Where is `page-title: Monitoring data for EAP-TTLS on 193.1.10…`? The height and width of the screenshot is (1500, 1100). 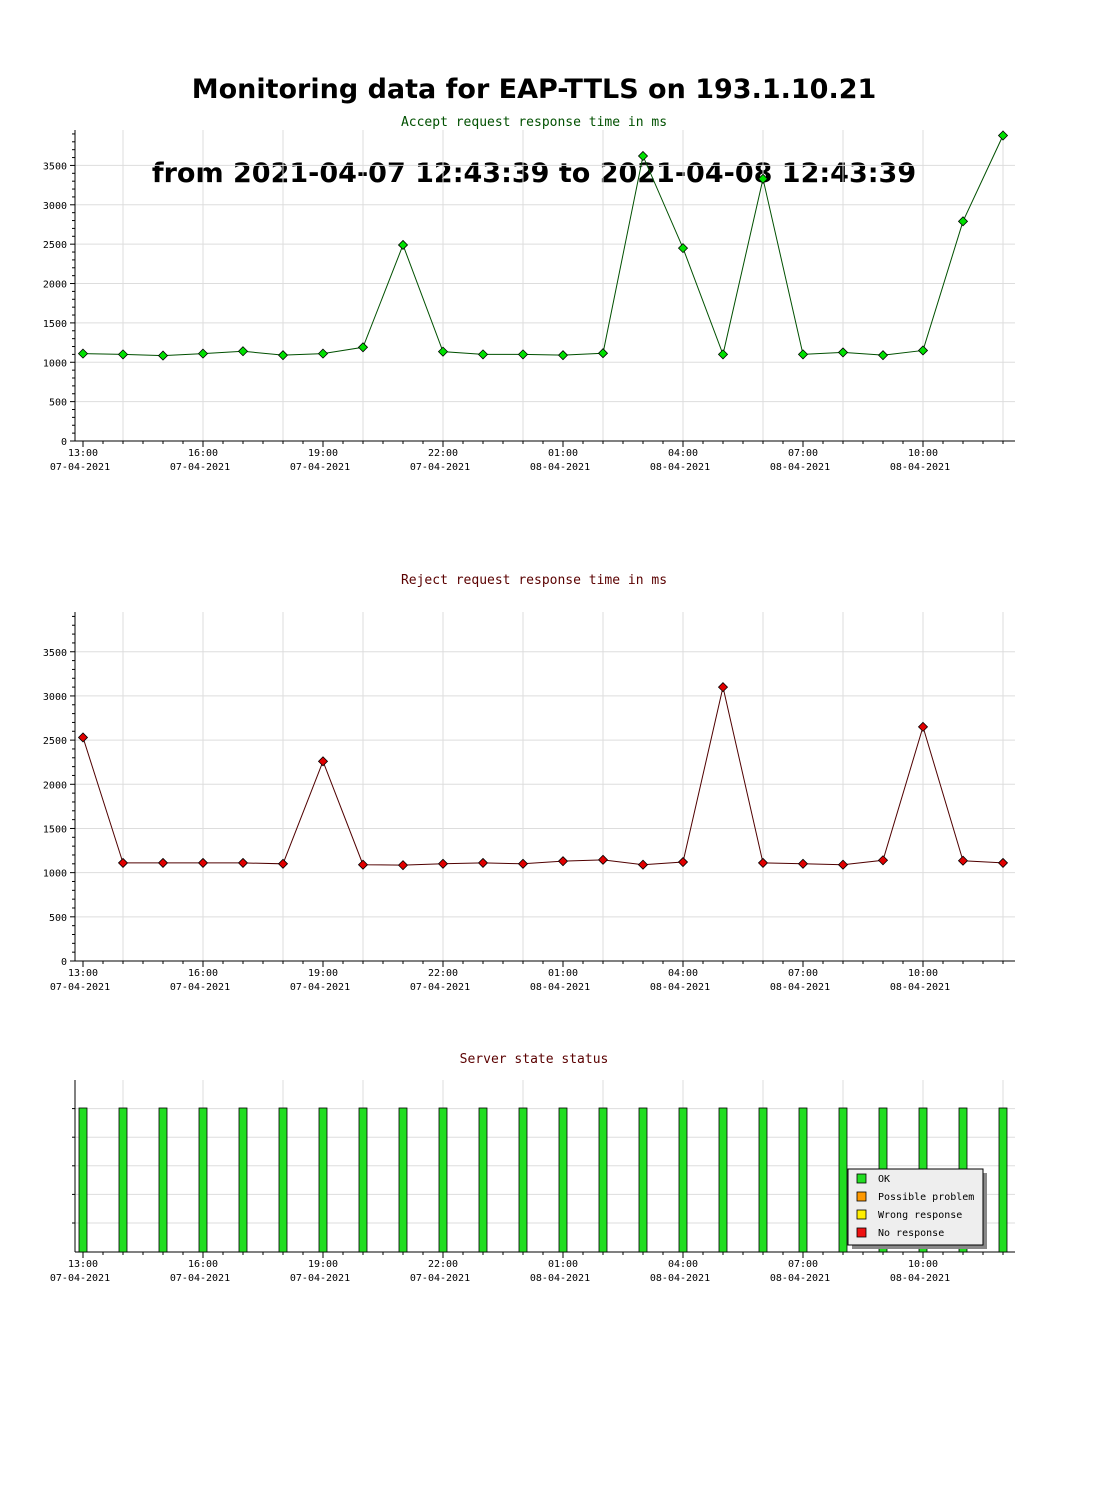 page-title: Monitoring data for EAP-TTLS on 193.1.10… is located at coordinates (534, 118).